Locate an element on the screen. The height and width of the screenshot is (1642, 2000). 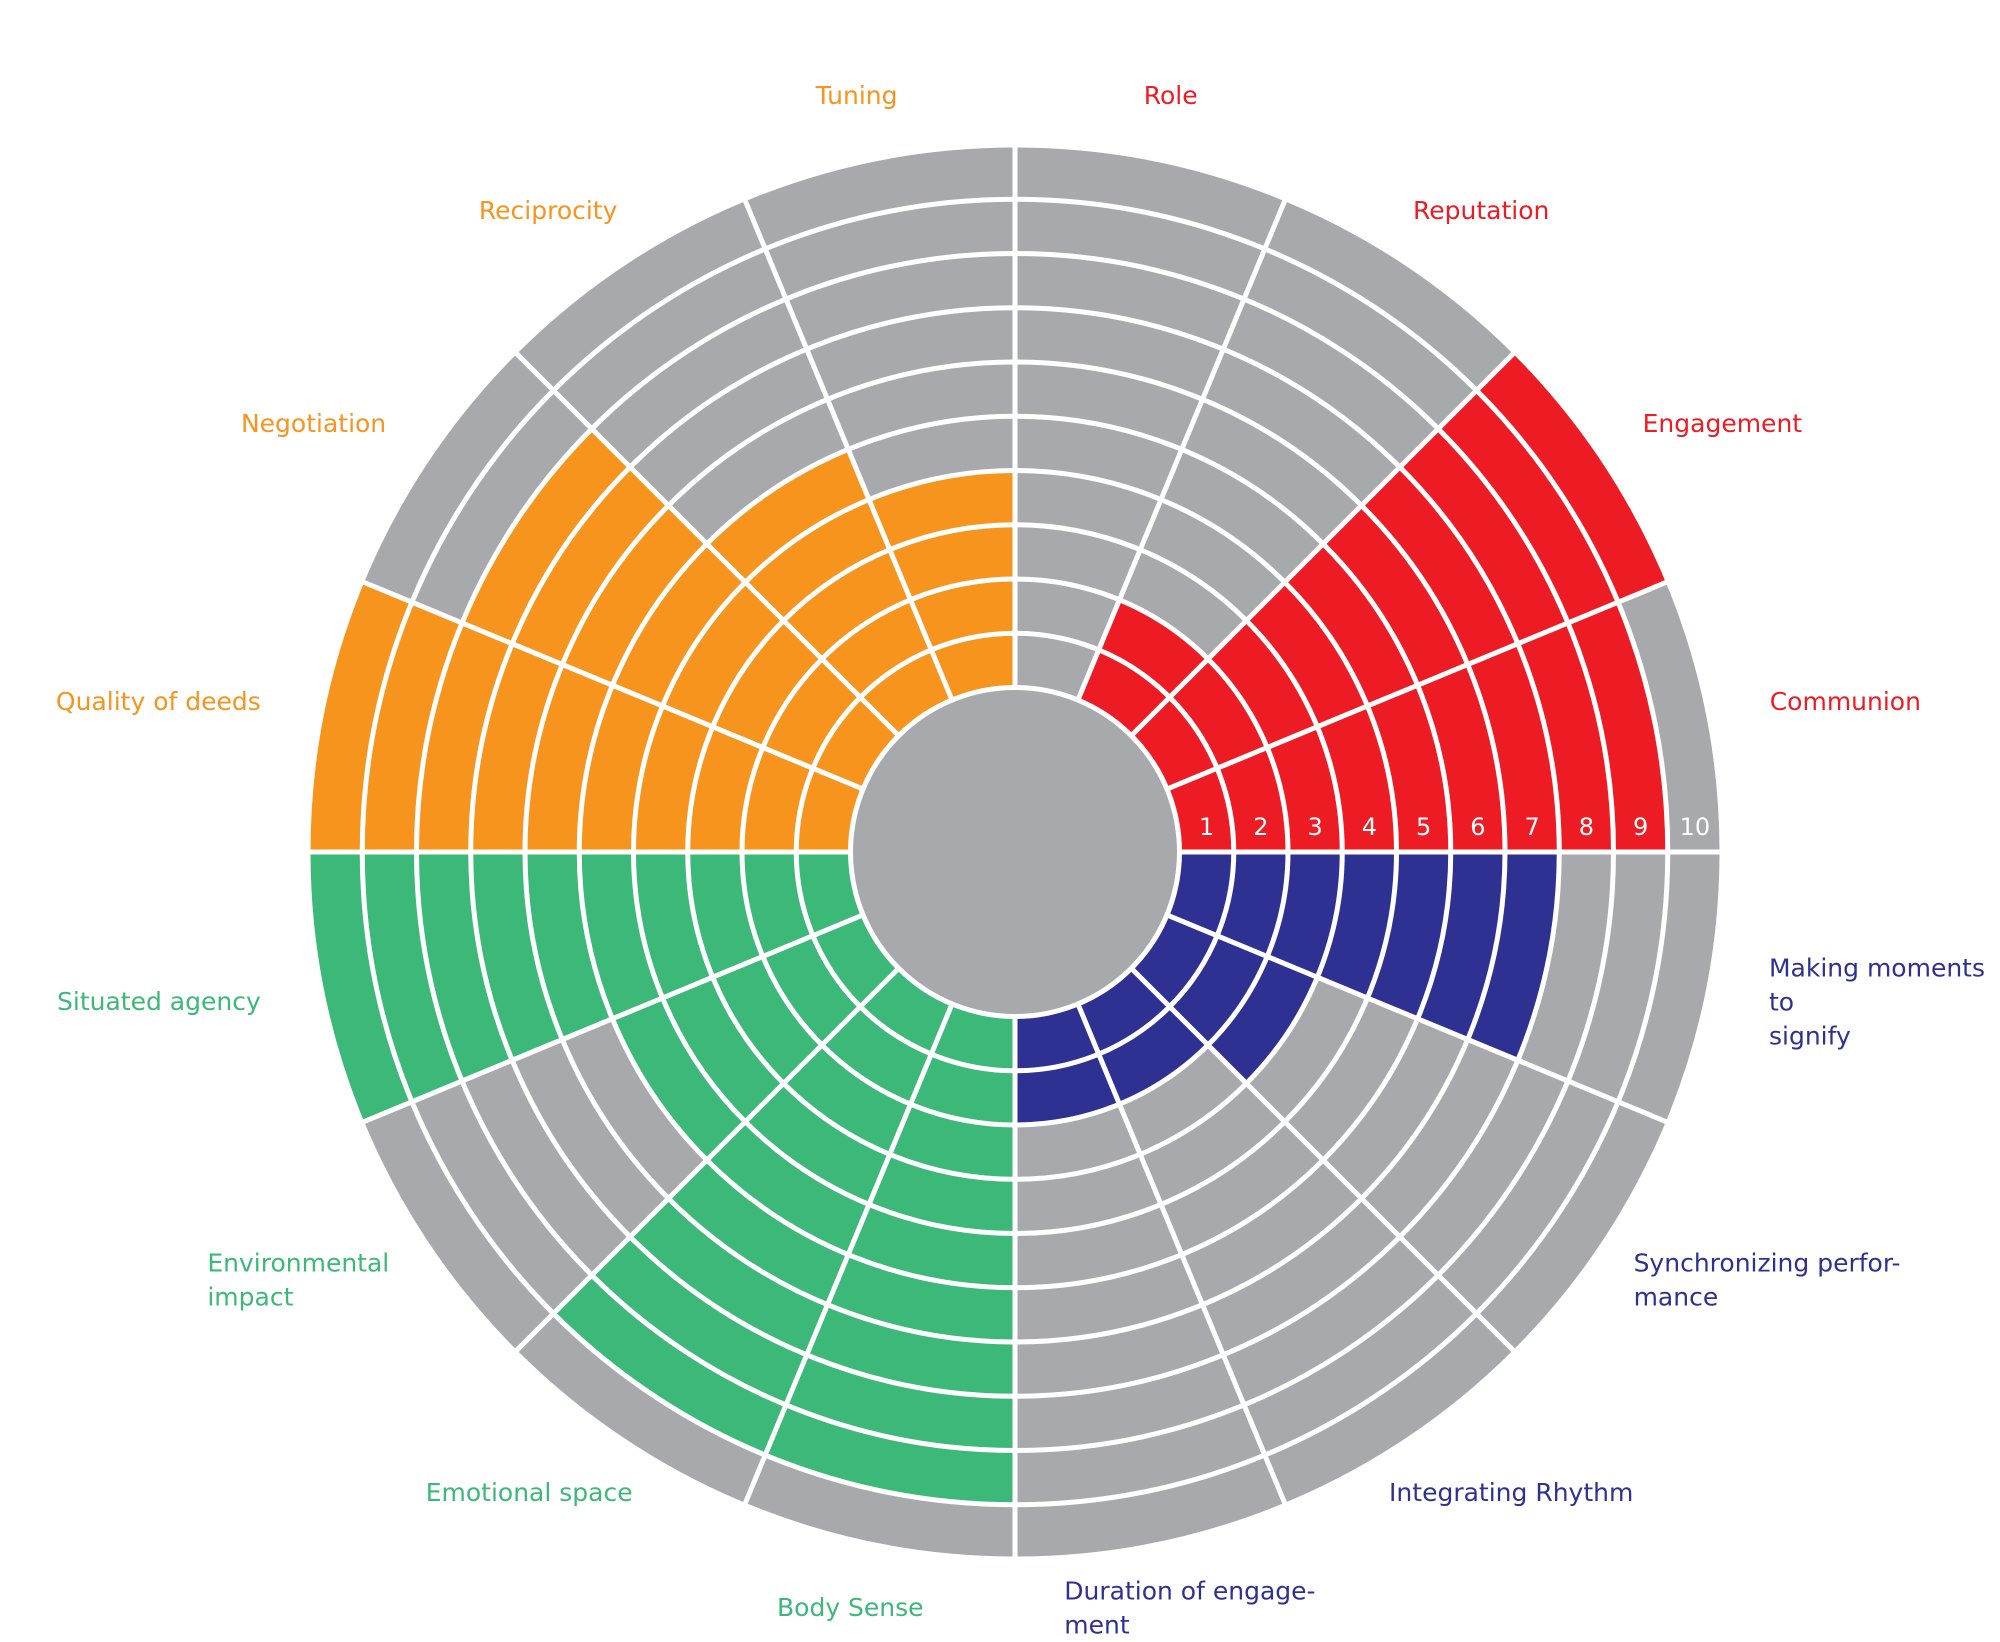
sector-label: Making moments to signify is located at coordinates (1877, 1002).